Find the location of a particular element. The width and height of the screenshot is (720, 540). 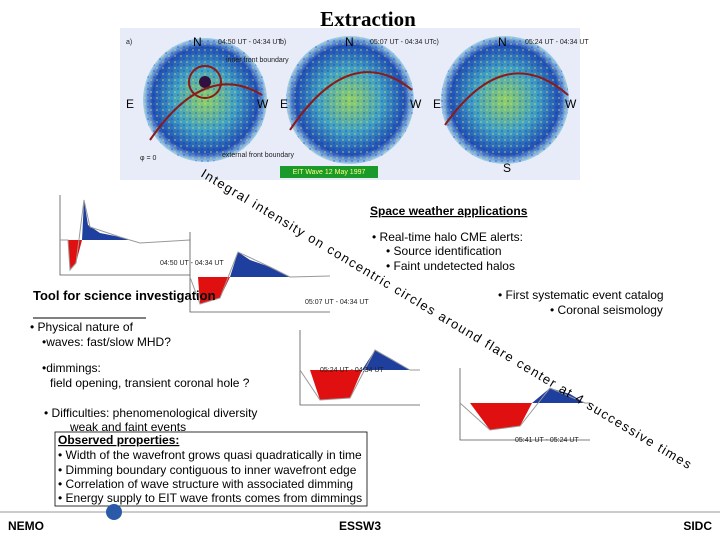

plot-time: 05:41 UT - 05:24 UT is located at coordinates (547, 440).